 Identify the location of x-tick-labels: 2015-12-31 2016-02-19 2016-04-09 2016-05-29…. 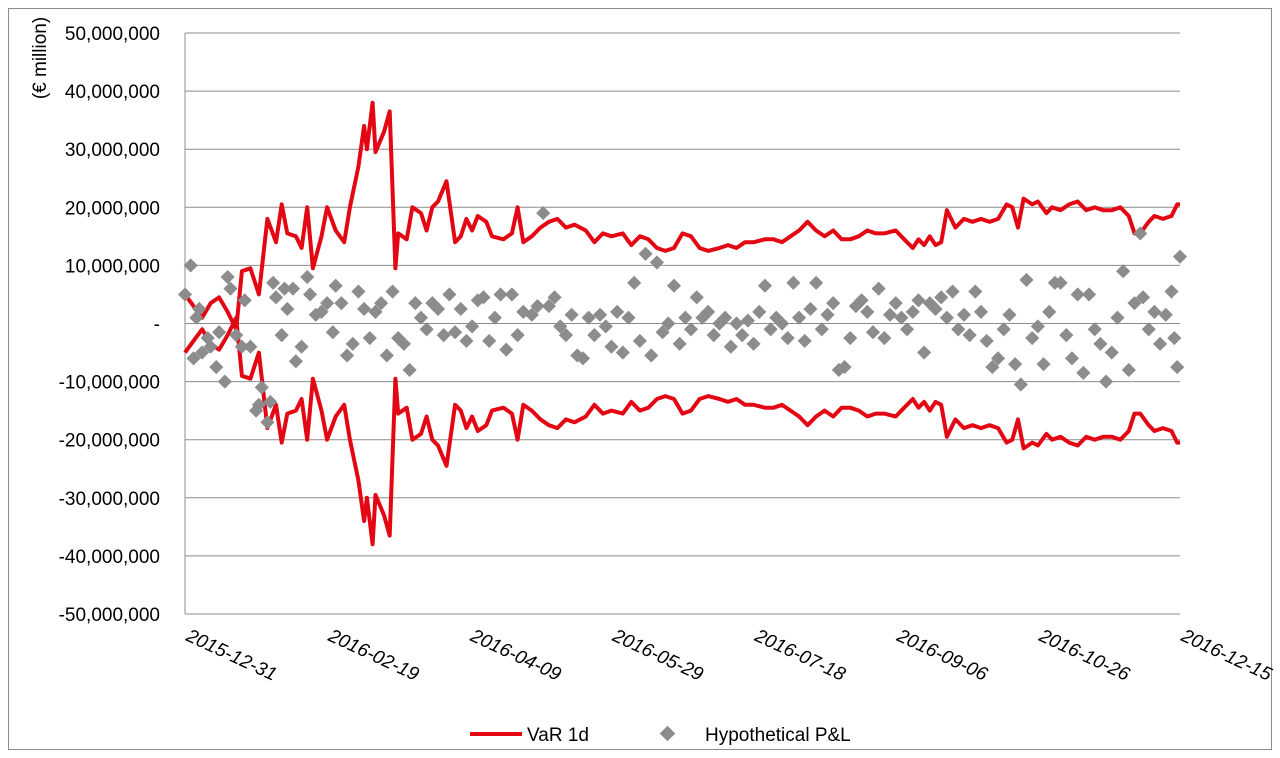
(728, 655).